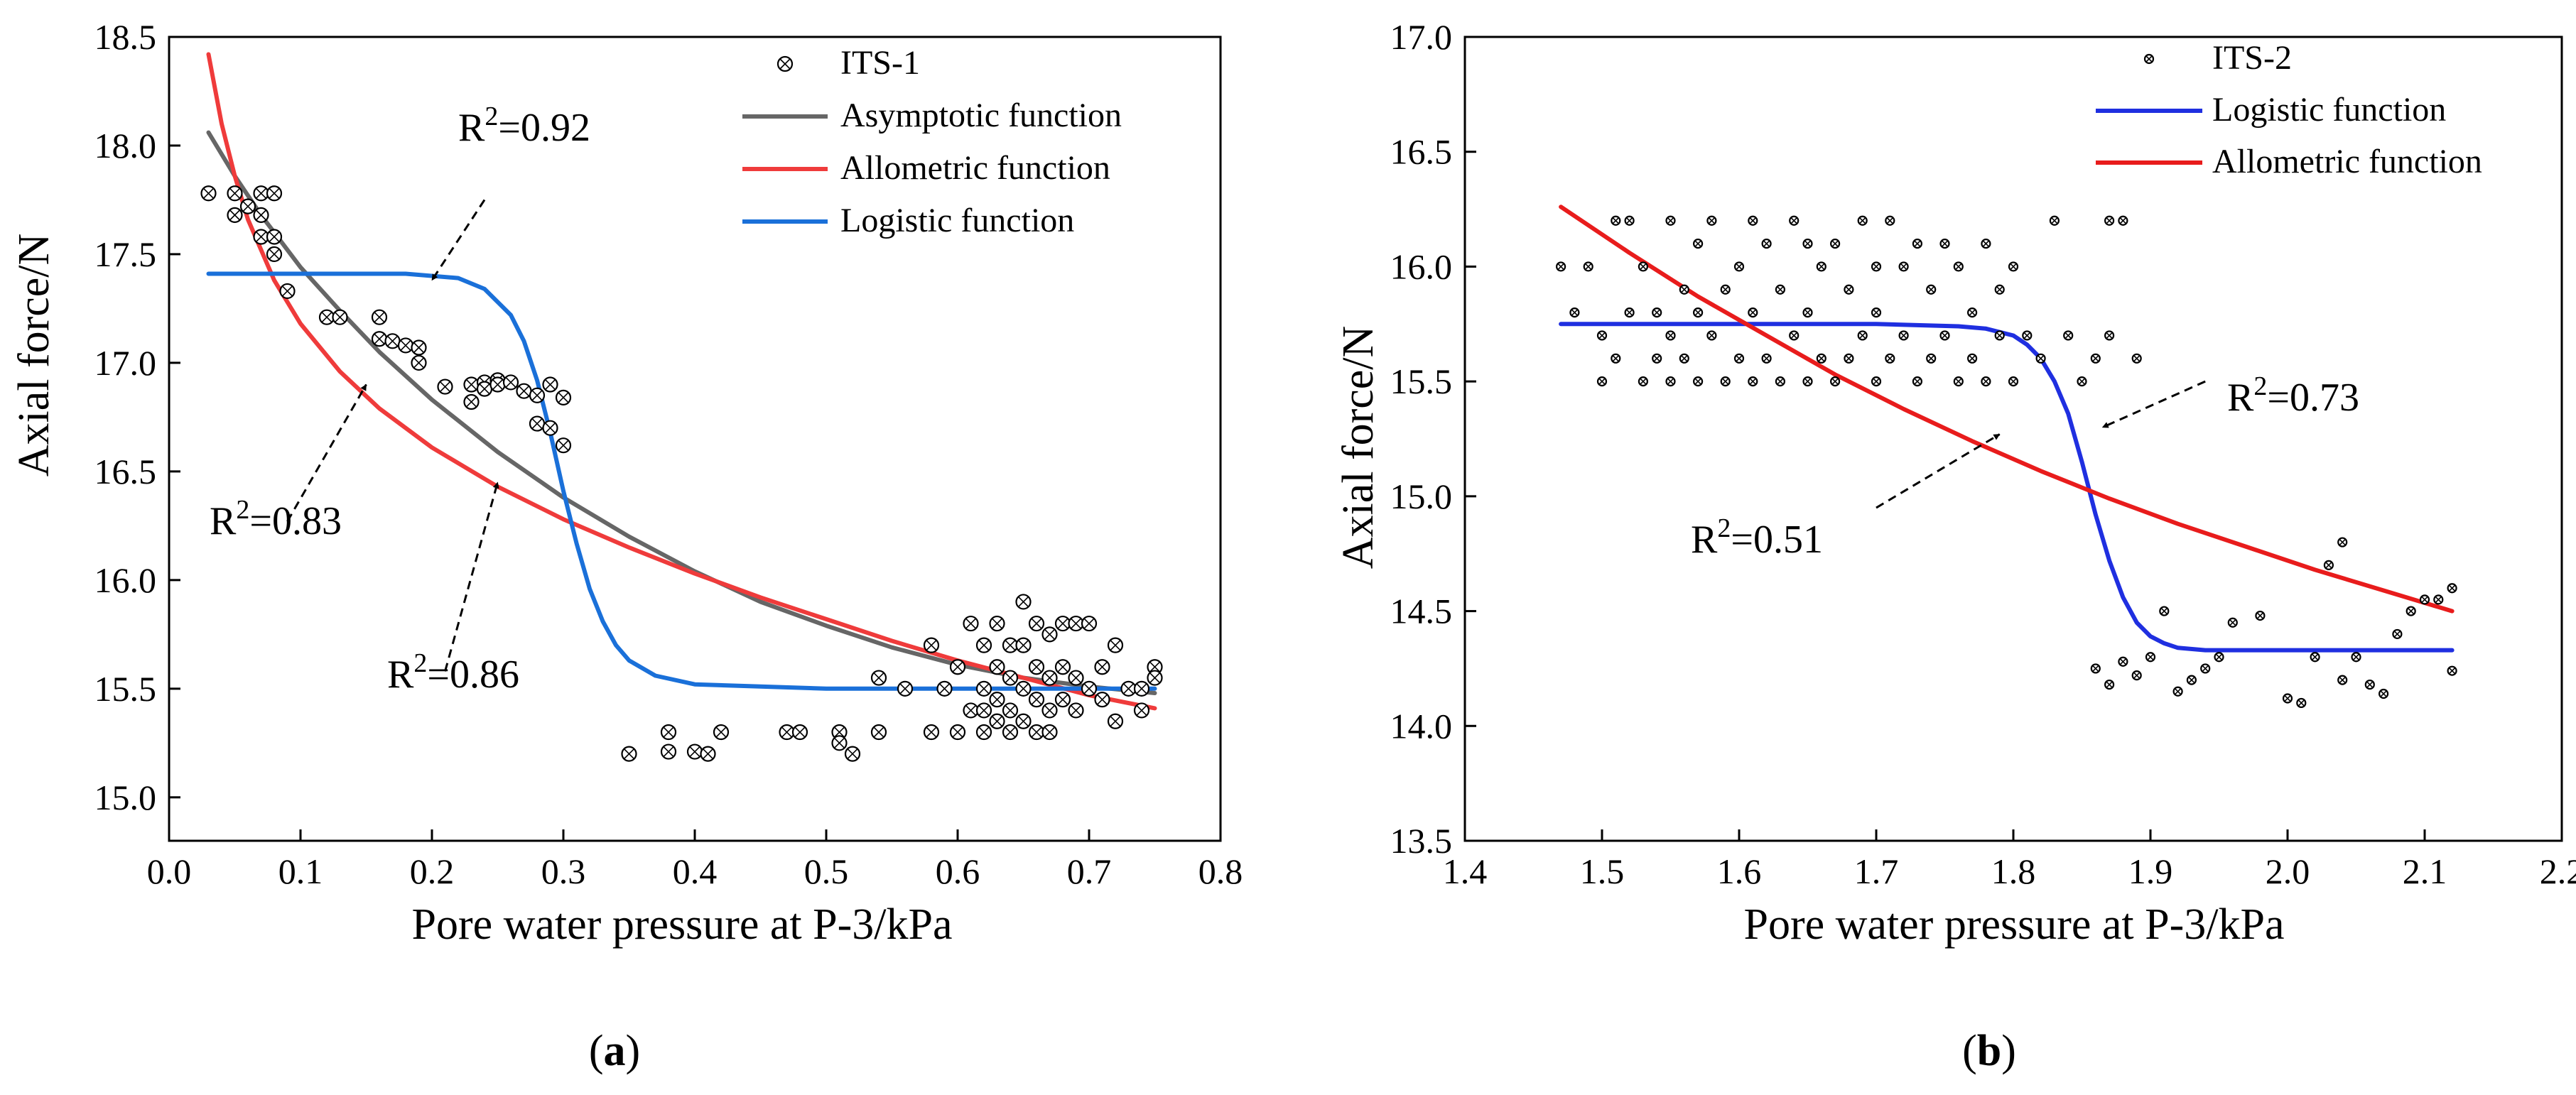  Describe the element at coordinates (524, 126) in the screenshot. I see `annotation-label: R2=0.92` at that location.